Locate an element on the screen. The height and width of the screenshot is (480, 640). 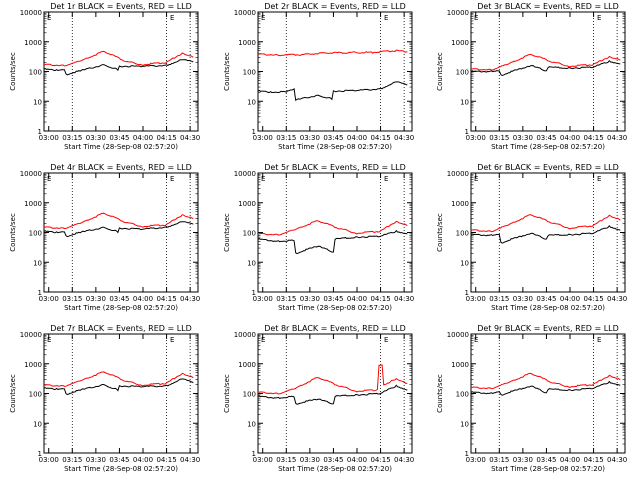
panel-title: Det 2r BLACK = Events, RED = LLD is located at coordinates (335, 6).